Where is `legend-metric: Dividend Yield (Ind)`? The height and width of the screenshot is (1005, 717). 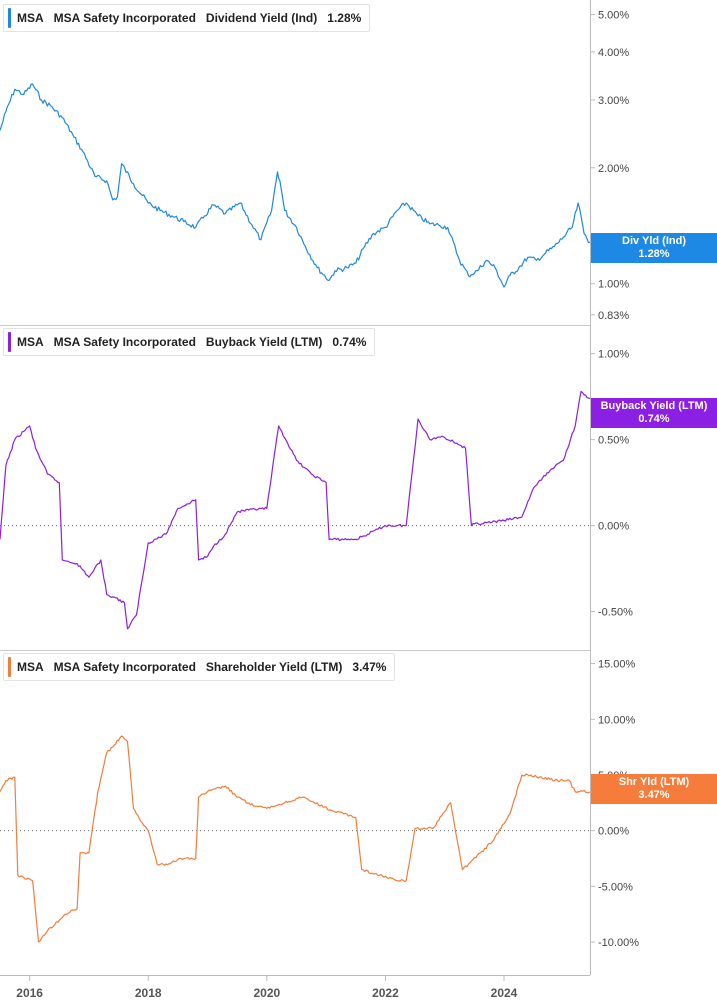
legend-metric: Dividend Yield (Ind) is located at coordinates (261, 18).